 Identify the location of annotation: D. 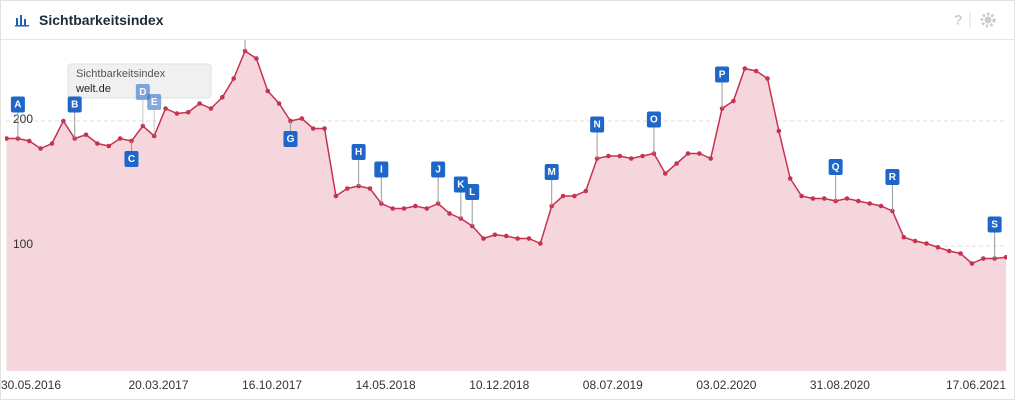
(142, 105).